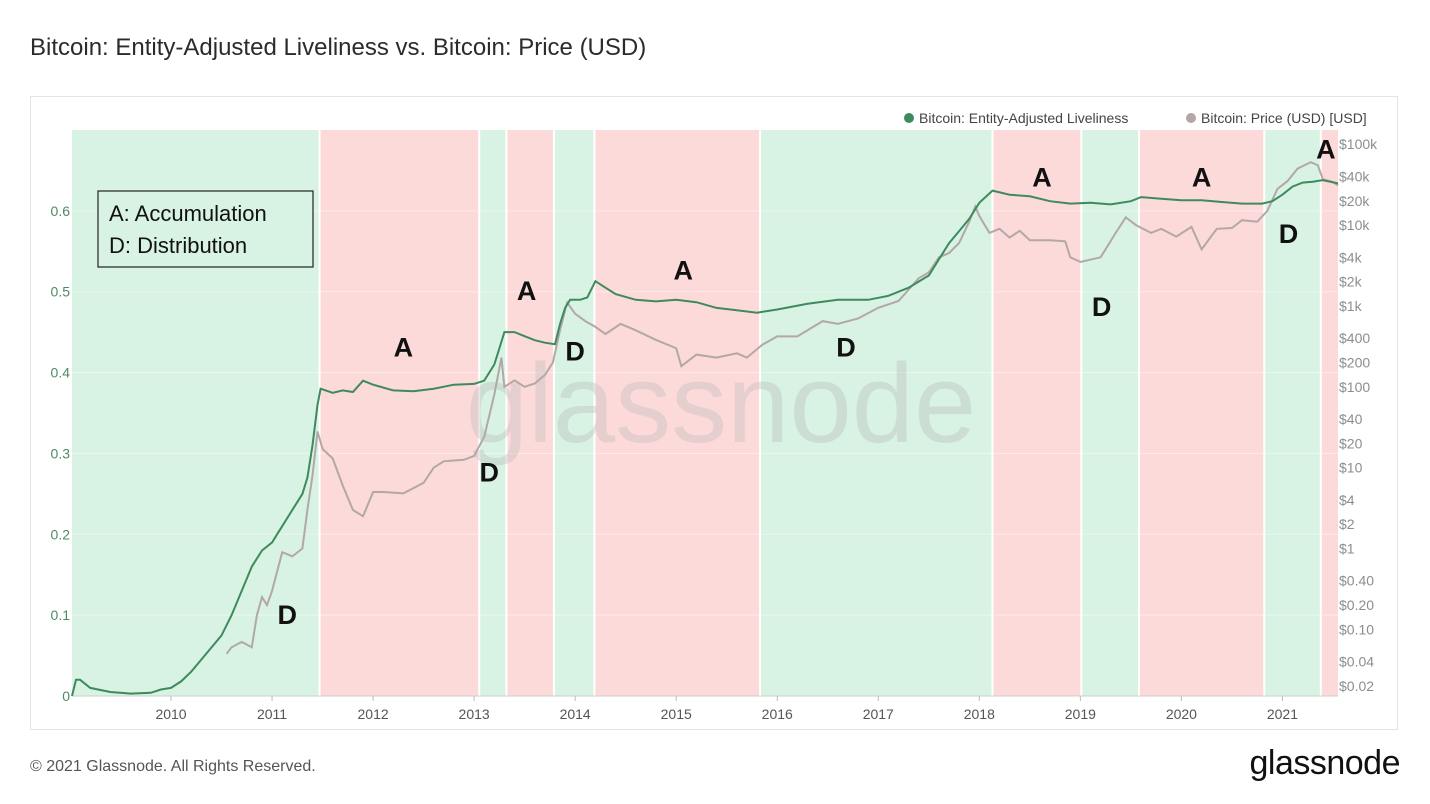  What do you see at coordinates (1354, 201) in the screenshot?
I see `right-tick-label: $20k` at bounding box center [1354, 201].